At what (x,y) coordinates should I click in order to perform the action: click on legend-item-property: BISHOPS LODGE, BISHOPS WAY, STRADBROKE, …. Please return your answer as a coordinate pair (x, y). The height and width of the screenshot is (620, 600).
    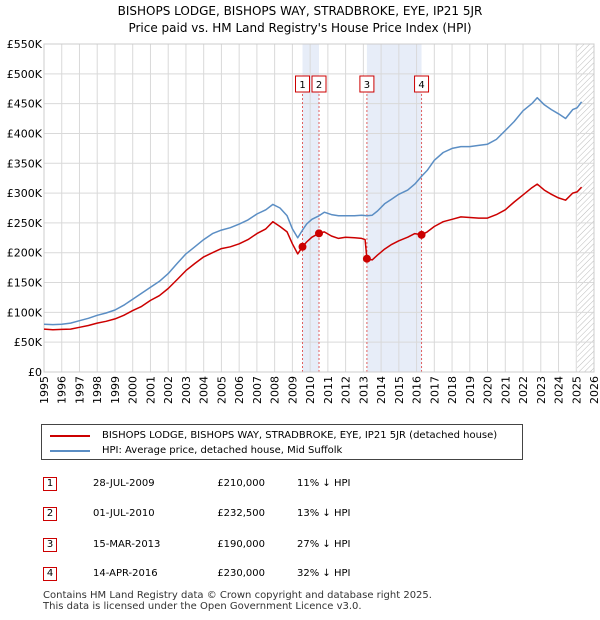
    Looking at the image, I should click on (273, 435).